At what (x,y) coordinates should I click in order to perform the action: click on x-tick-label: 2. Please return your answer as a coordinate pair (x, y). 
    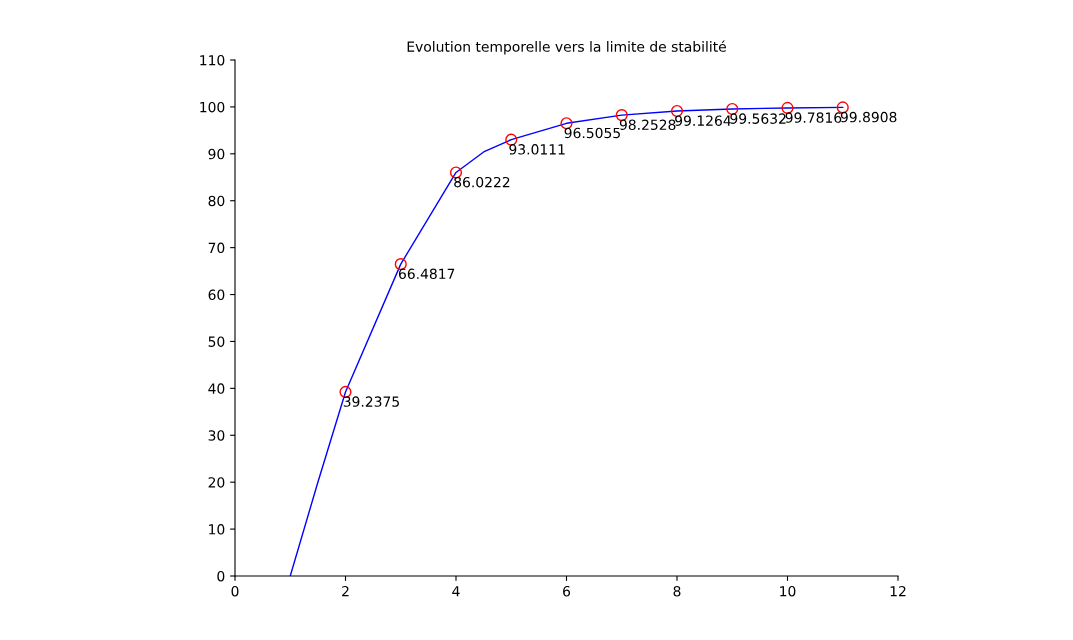
    Looking at the image, I should click on (345, 591).